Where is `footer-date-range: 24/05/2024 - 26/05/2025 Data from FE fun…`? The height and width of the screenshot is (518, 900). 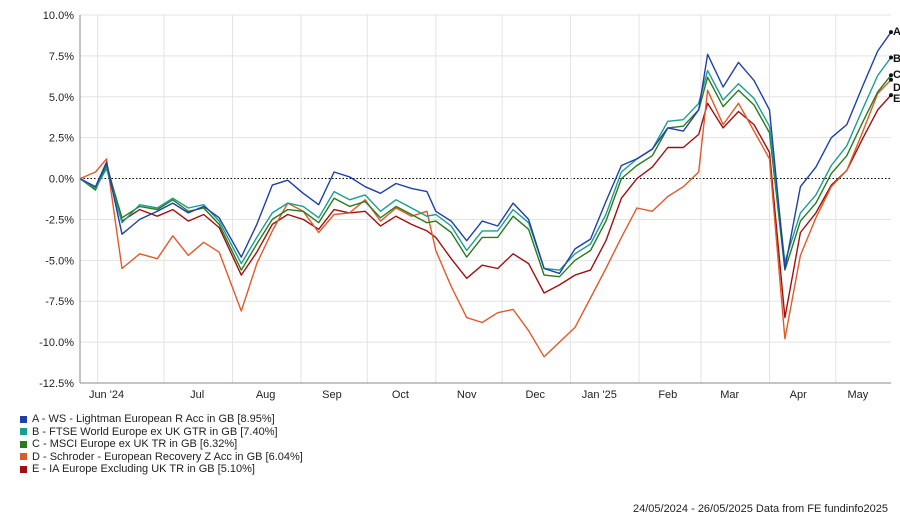 footer-date-range: 24/05/2024 - 26/05/2025 Data from FE fun… is located at coordinates (760, 509).